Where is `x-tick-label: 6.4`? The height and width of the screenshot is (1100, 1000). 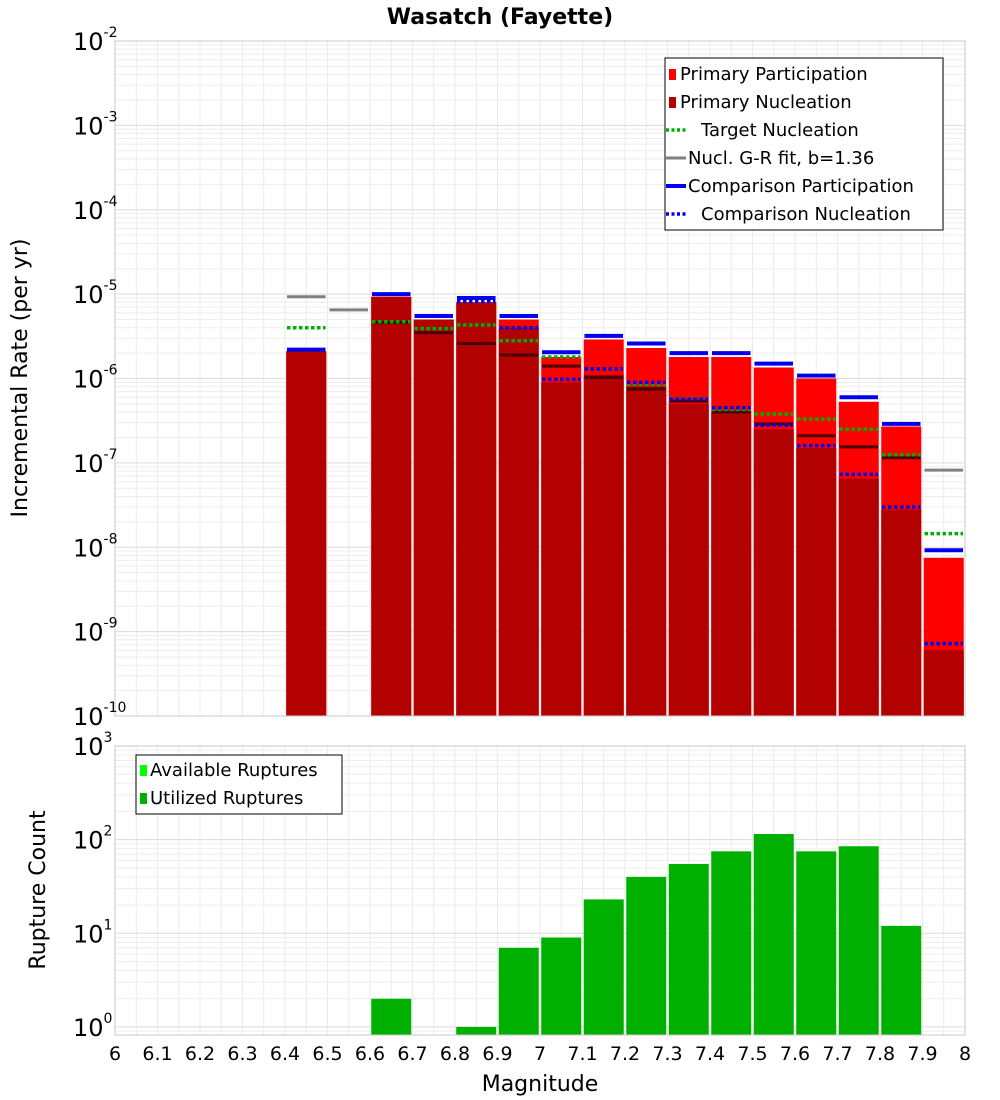
x-tick-label: 6.4 is located at coordinates (285, 1054).